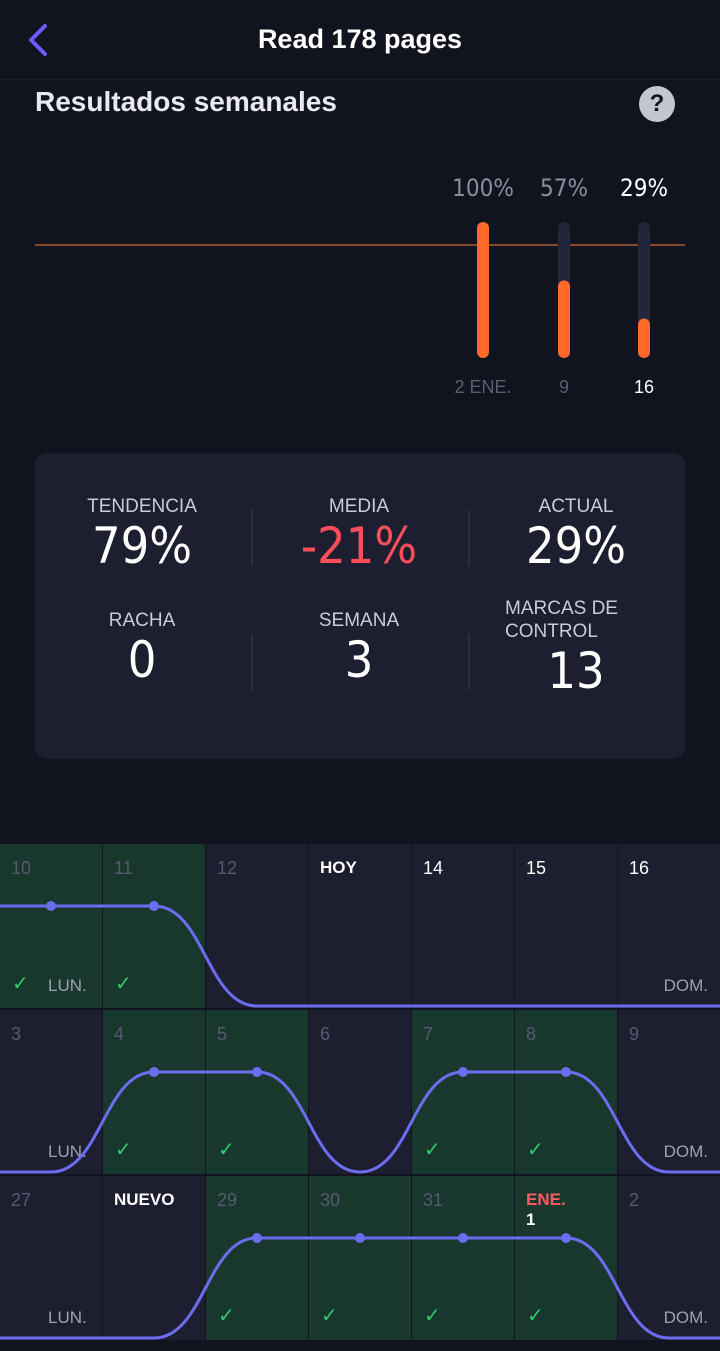  I want to click on calendar-day-cell: 16 DOM., so click(669, 926).